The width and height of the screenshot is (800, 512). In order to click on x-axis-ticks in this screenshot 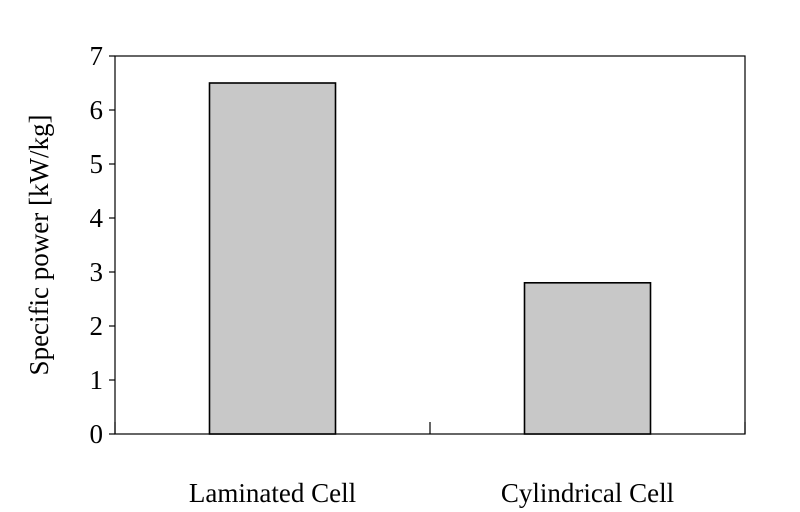, I will do `click(430, 428)`.